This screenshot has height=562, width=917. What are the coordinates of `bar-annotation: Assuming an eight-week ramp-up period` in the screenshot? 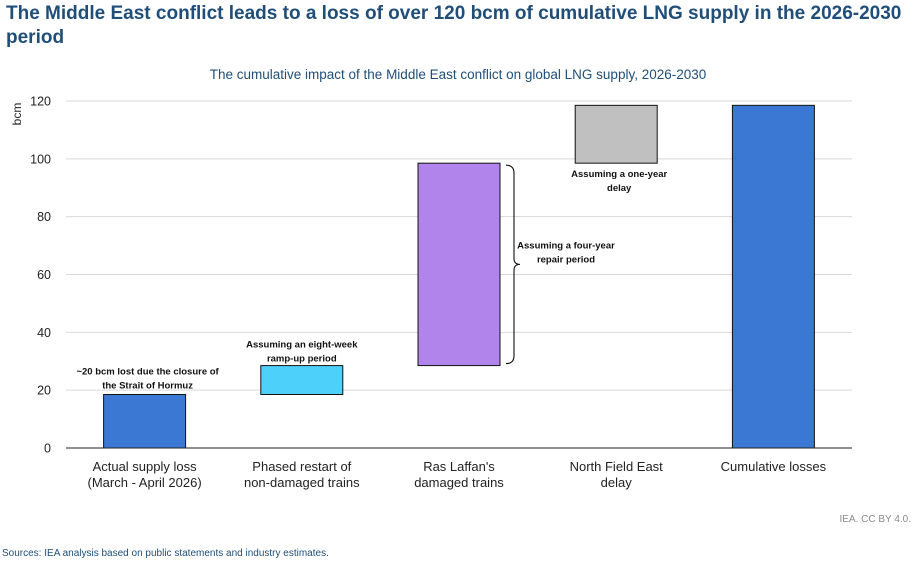 It's located at (302, 352).